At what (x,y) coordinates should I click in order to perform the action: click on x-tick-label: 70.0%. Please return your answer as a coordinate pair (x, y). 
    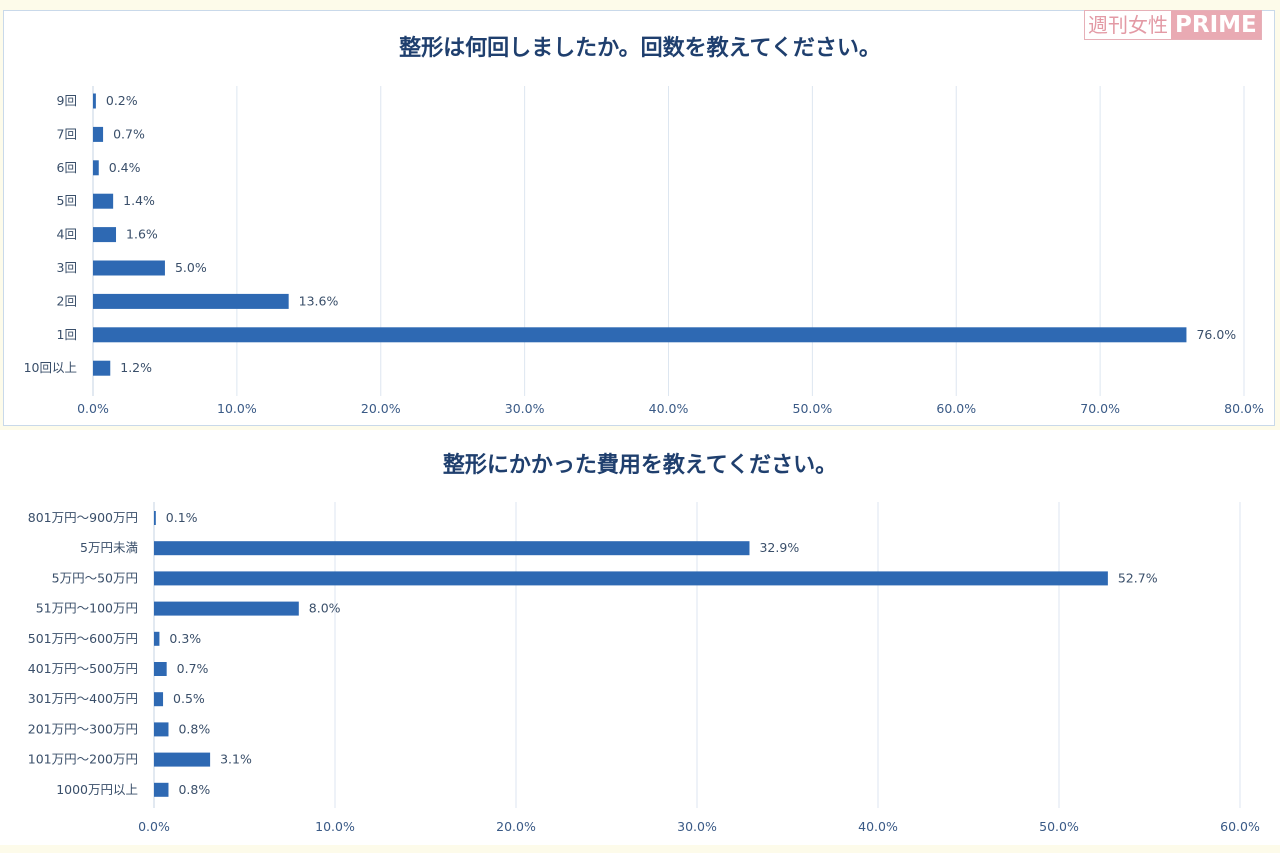
    Looking at the image, I should click on (1100, 408).